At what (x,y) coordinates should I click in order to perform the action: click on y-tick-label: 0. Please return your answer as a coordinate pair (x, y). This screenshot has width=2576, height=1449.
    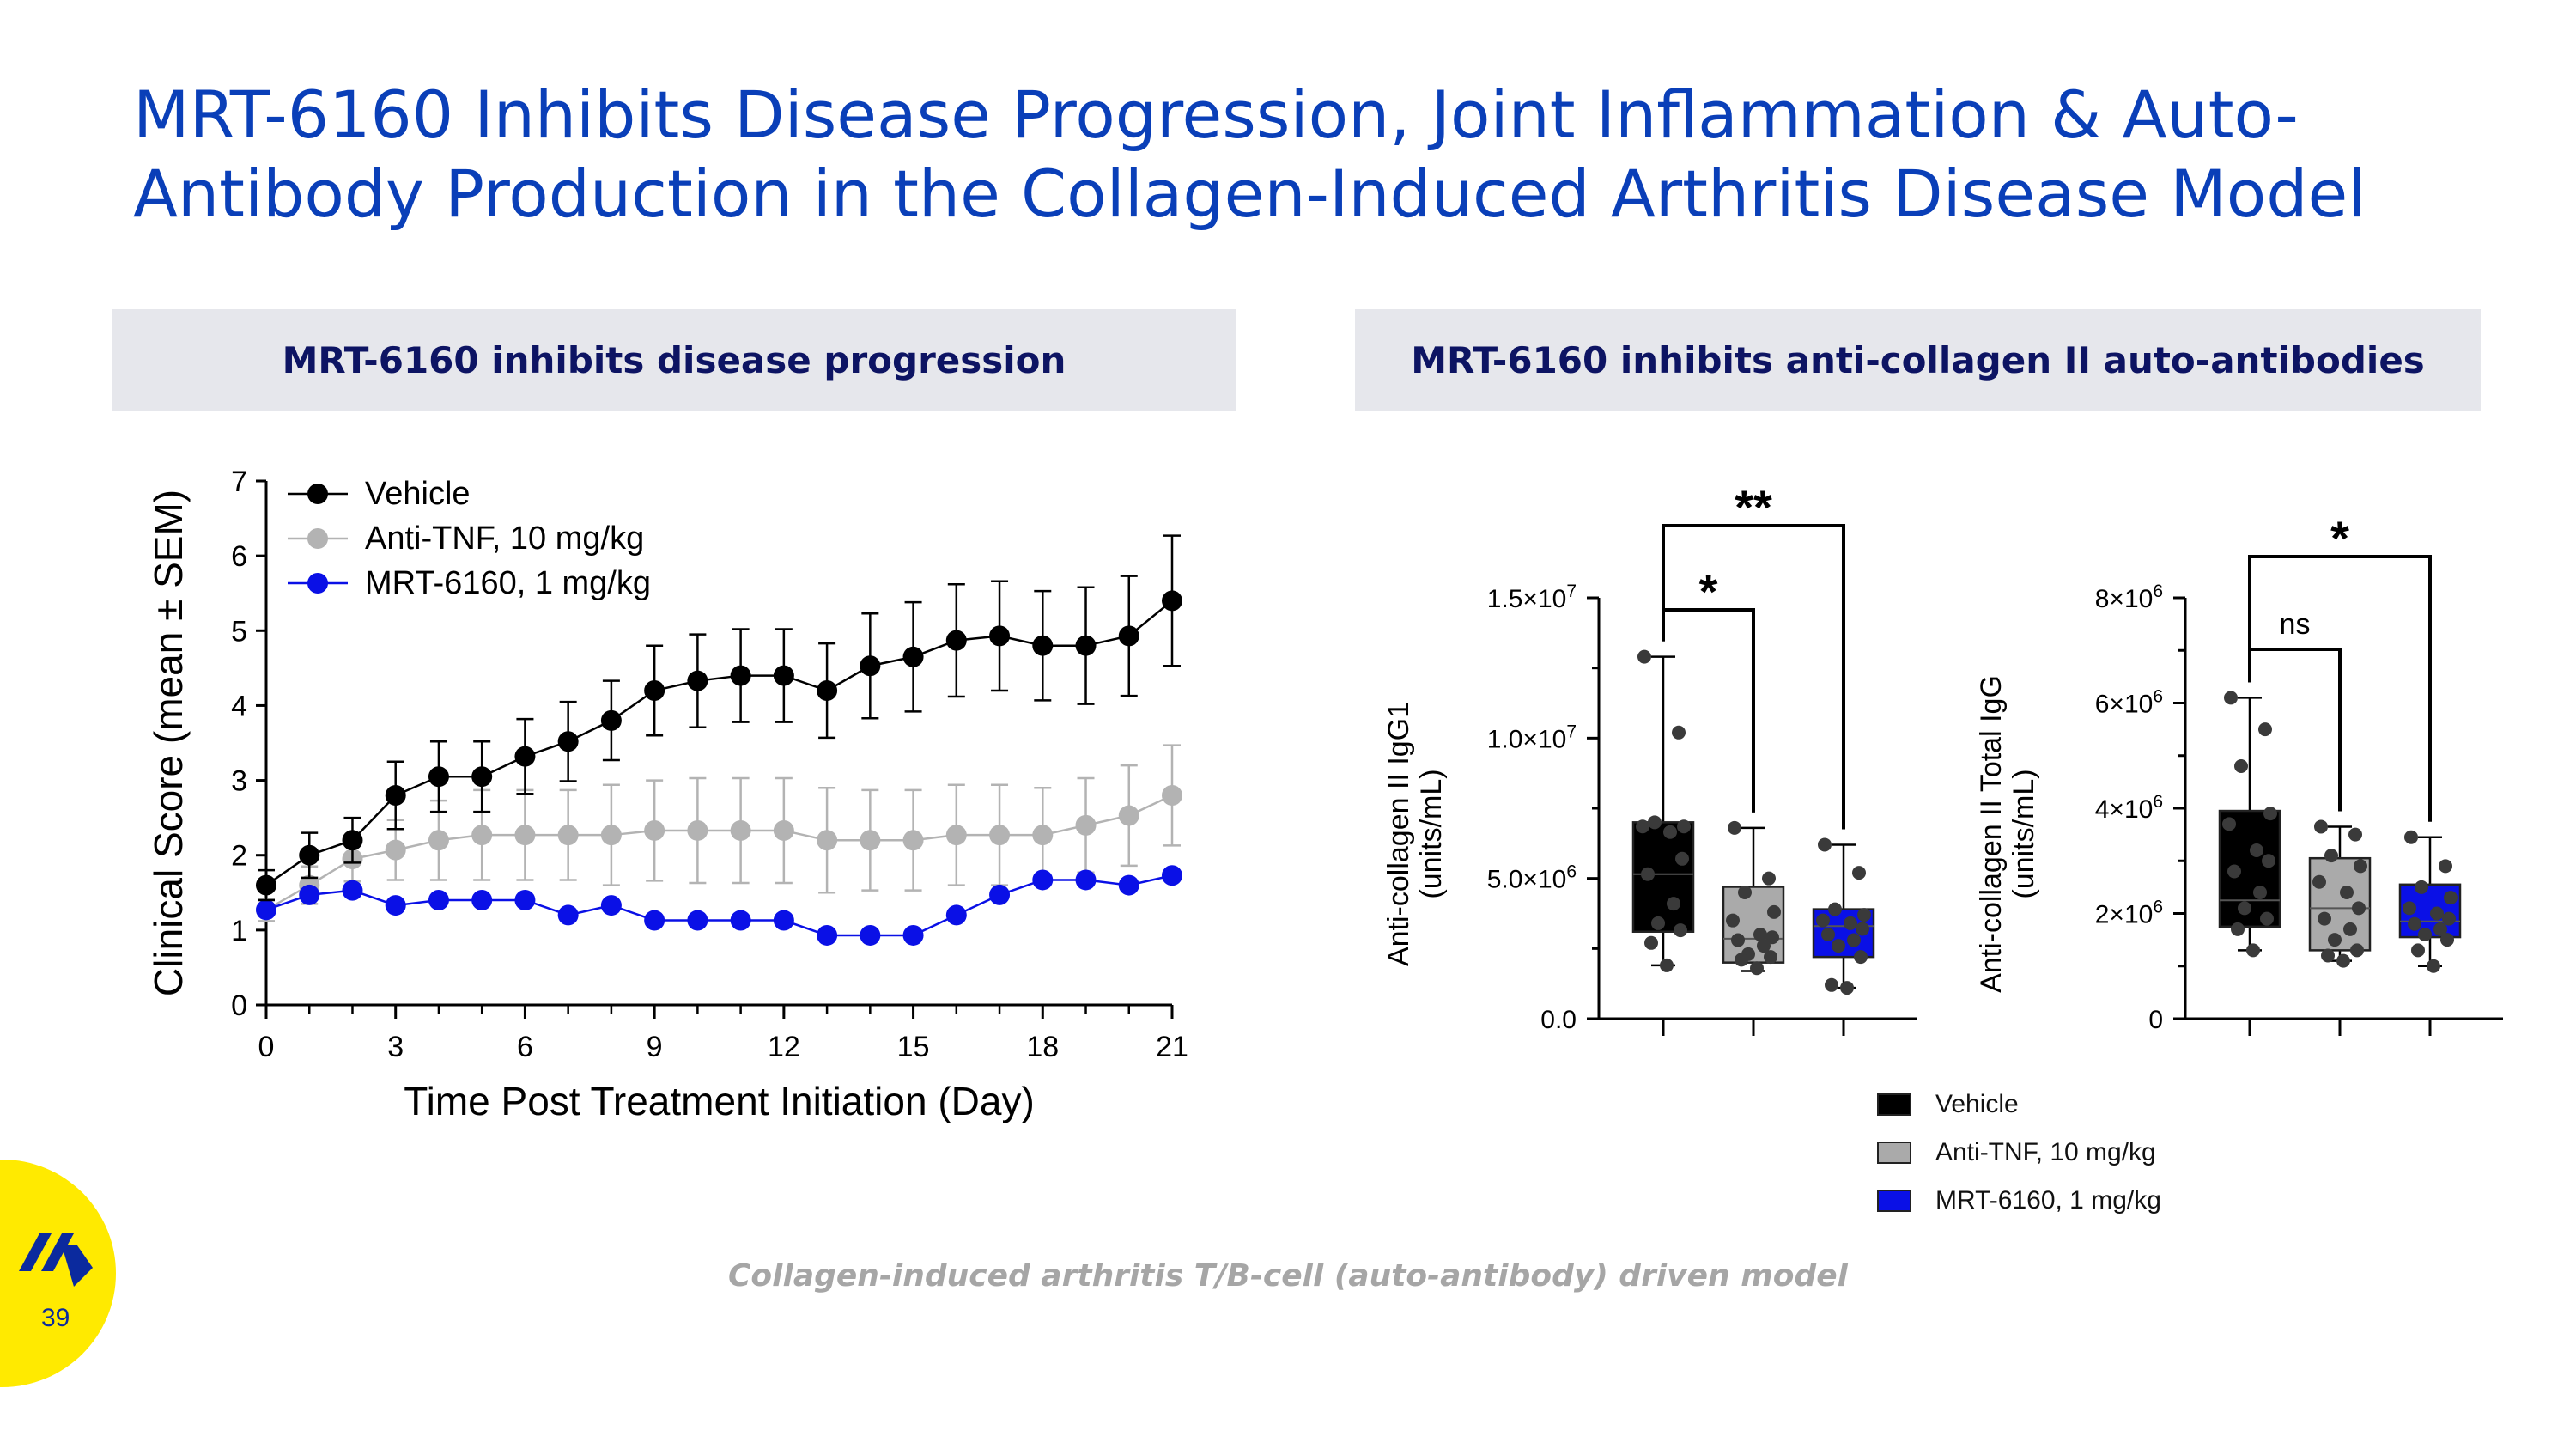
    Looking at the image, I should click on (2156, 1020).